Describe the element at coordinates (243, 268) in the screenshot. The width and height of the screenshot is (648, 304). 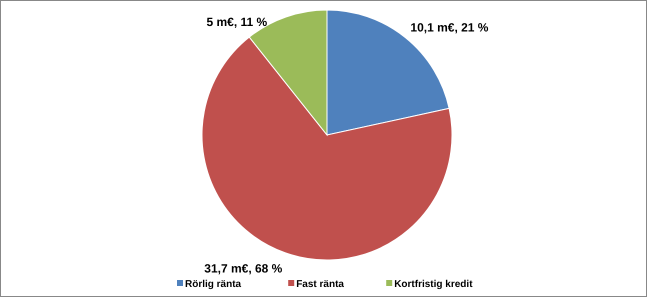
I see `data-label: 31,7 m€, 68 %` at that location.